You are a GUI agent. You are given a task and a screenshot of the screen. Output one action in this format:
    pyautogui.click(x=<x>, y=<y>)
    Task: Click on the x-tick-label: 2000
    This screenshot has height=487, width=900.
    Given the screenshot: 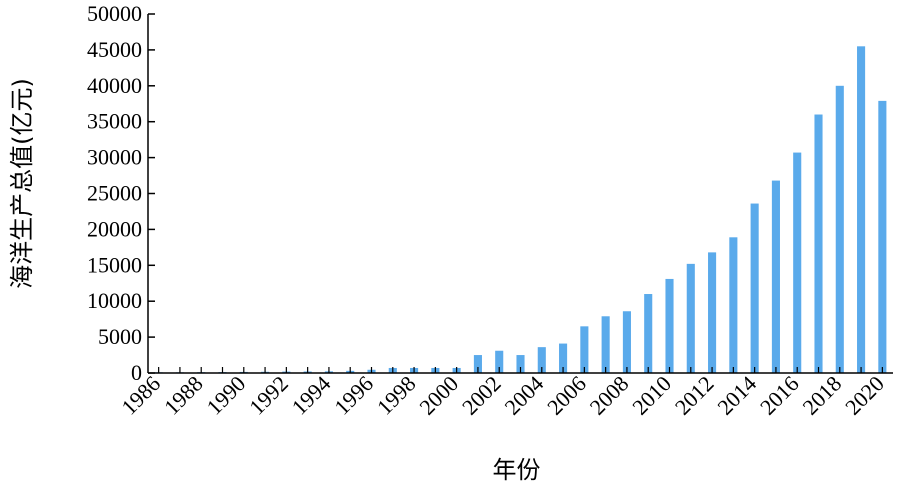 What is the action you would take?
    pyautogui.click(x=438, y=395)
    